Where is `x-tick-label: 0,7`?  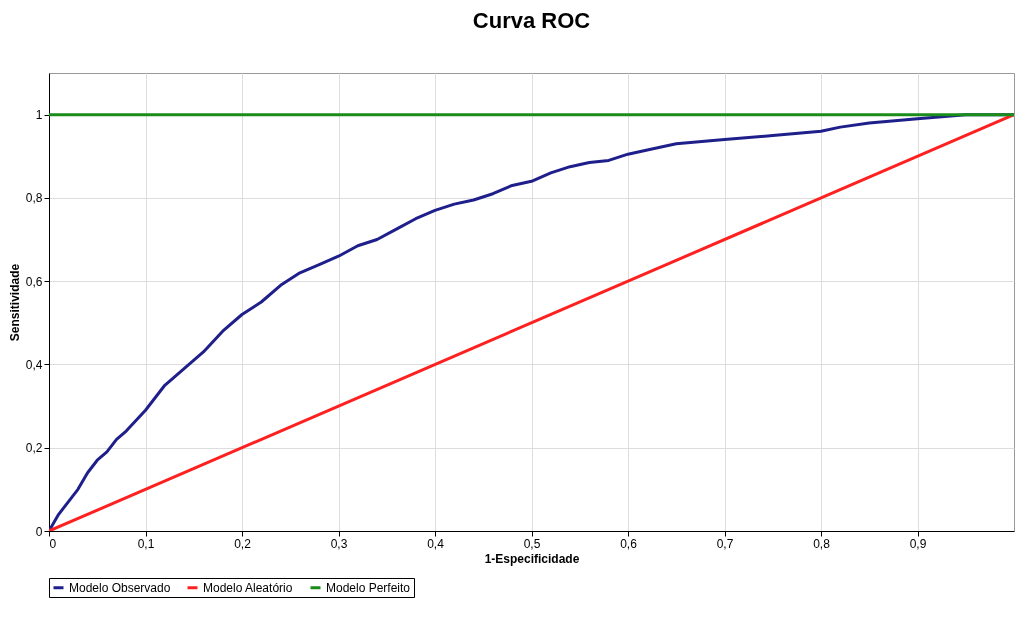
x-tick-label: 0,7 is located at coordinates (725, 543).